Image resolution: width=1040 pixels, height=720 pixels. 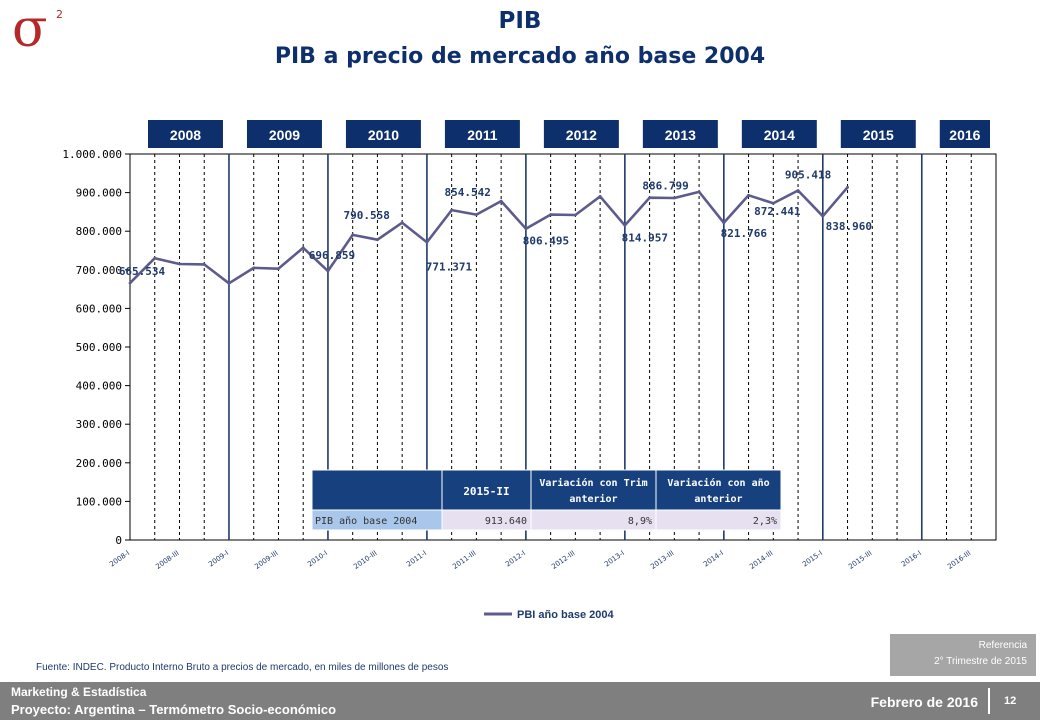 I want to click on page-title: PIB, so click(x=520, y=21).